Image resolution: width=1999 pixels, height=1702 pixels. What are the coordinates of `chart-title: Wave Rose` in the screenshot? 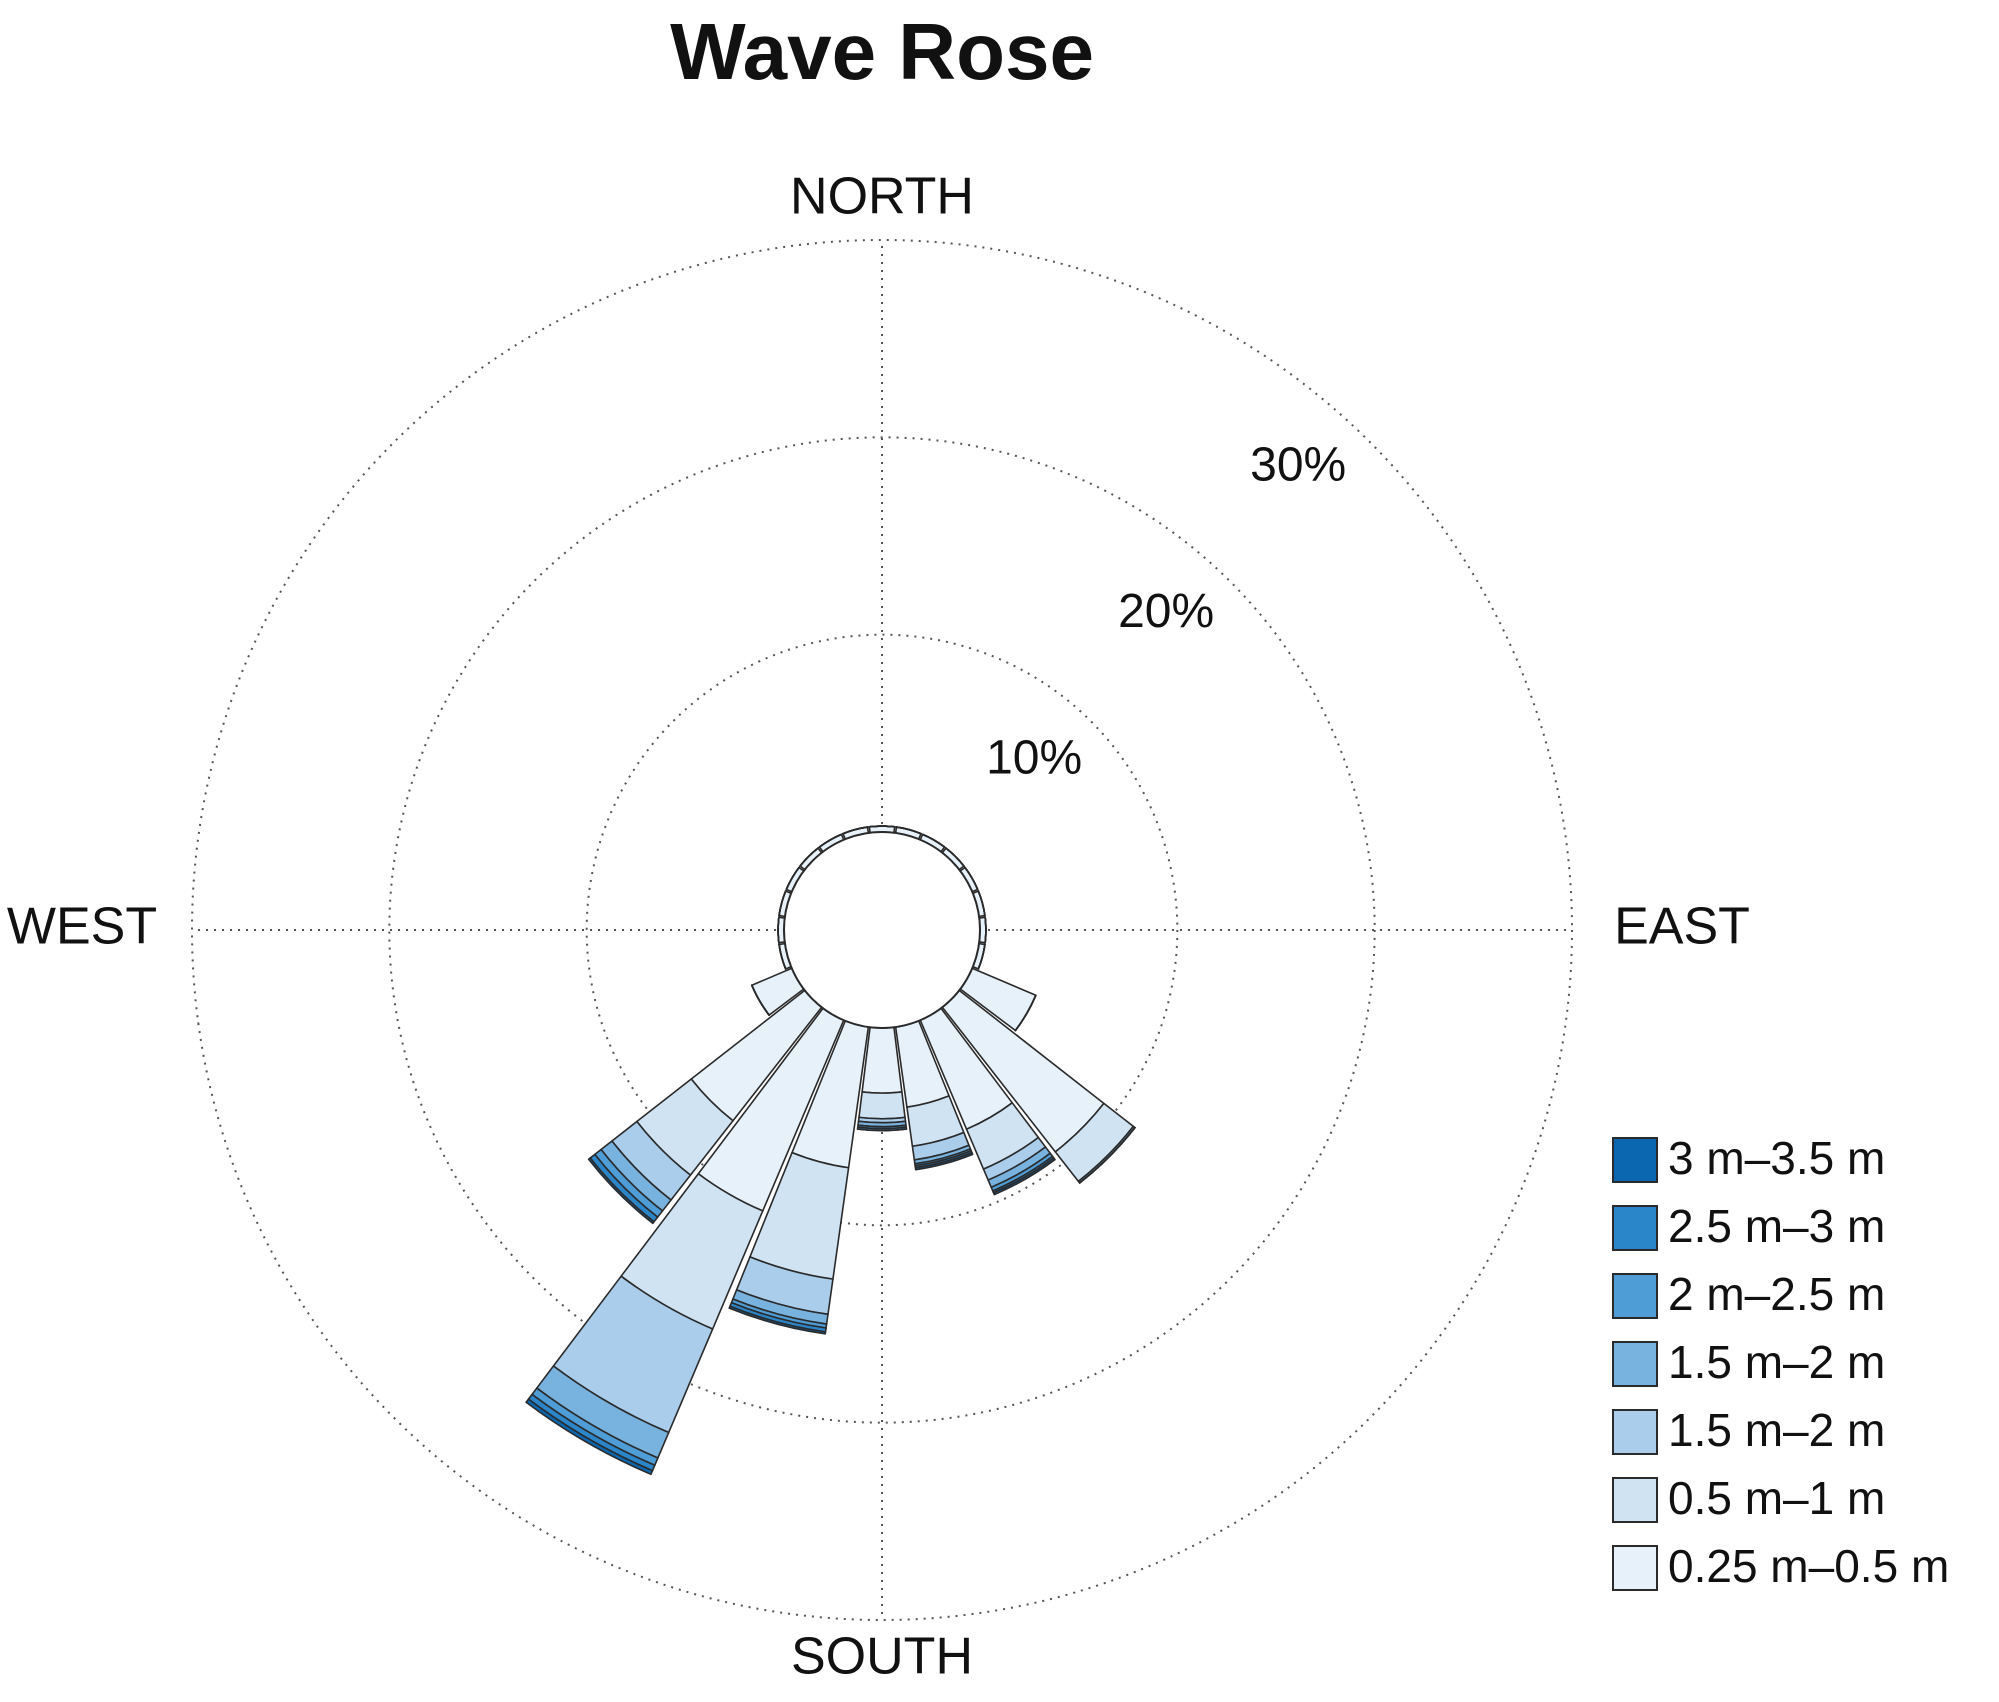 It's located at (882, 51).